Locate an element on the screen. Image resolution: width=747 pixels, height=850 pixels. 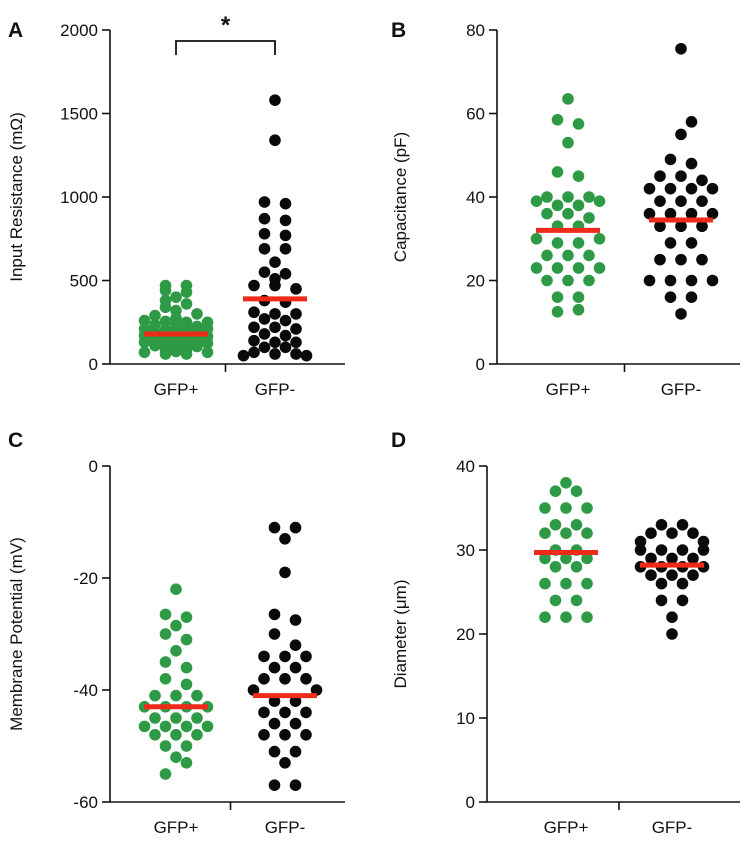
y-tick-label: 60 is located at coordinates (475, 114).